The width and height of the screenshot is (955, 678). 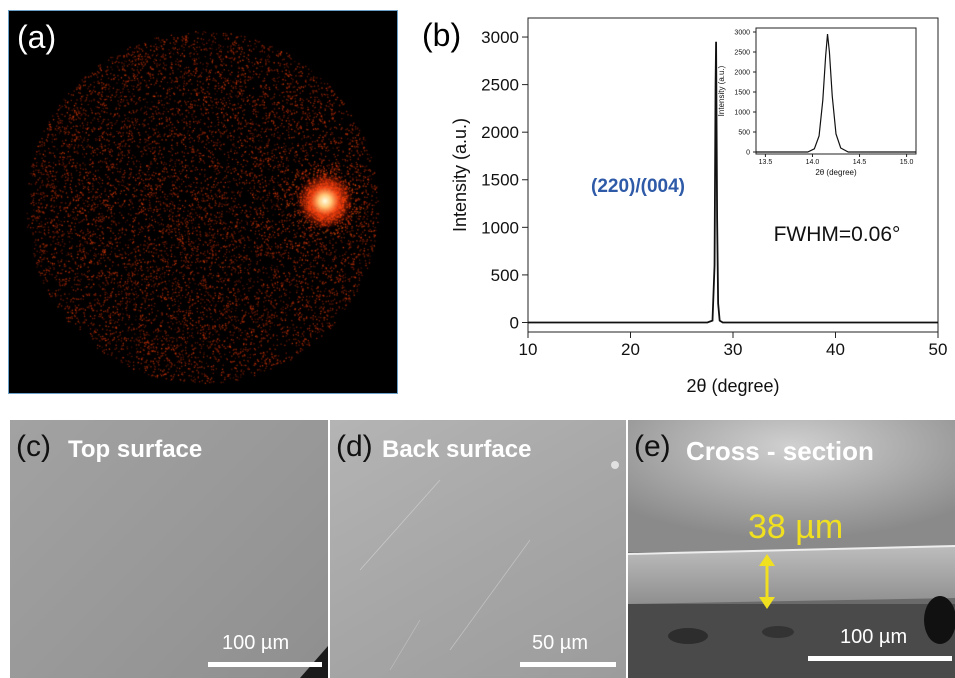 What do you see at coordinates (767, 603) in the screenshot?
I see `thickness-arrow-head-down` at bounding box center [767, 603].